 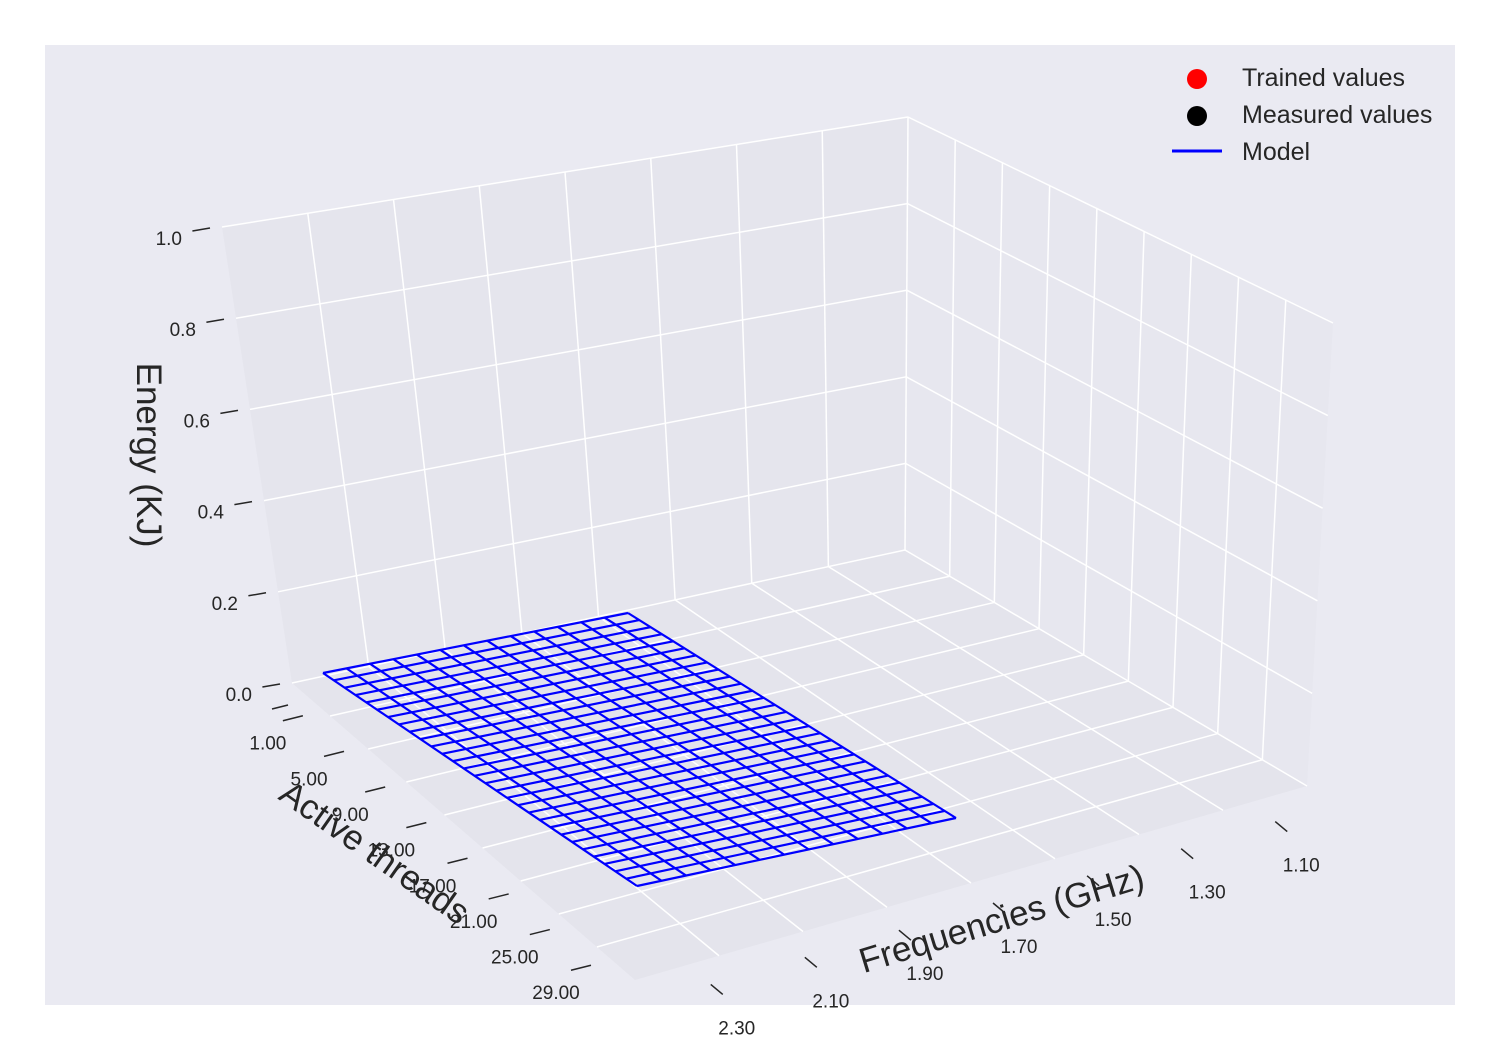 What do you see at coordinates (474, 922) in the screenshot?
I see `thread-tick-label: 21.00` at bounding box center [474, 922].